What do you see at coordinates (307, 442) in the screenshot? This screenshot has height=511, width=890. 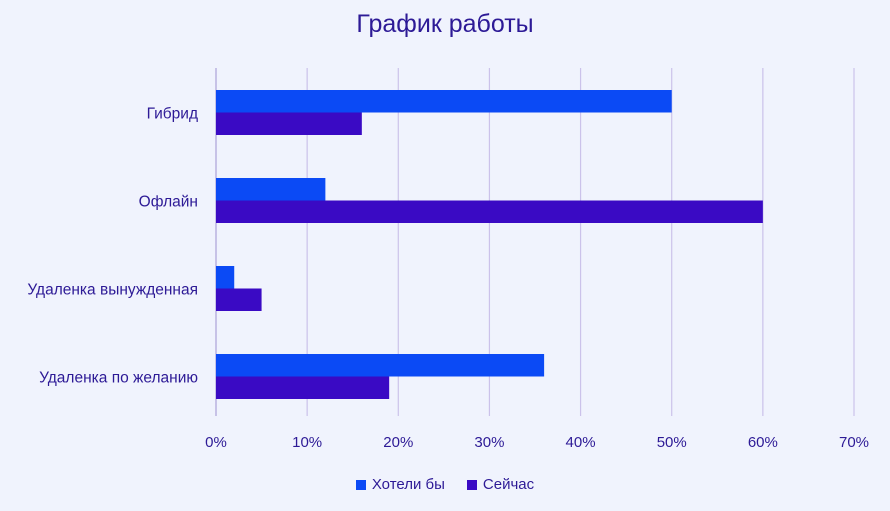 I see `x-tick-label: 10%` at bounding box center [307, 442].